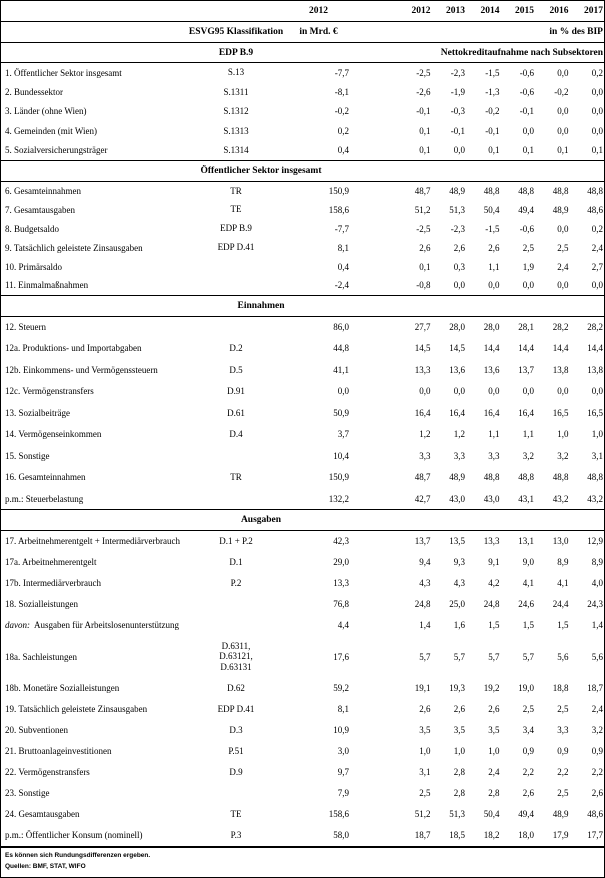 This screenshot has width=605, height=878. What do you see at coordinates (491, 541) in the screenshot?
I see `row-value-pct: 13,3` at bounding box center [491, 541].